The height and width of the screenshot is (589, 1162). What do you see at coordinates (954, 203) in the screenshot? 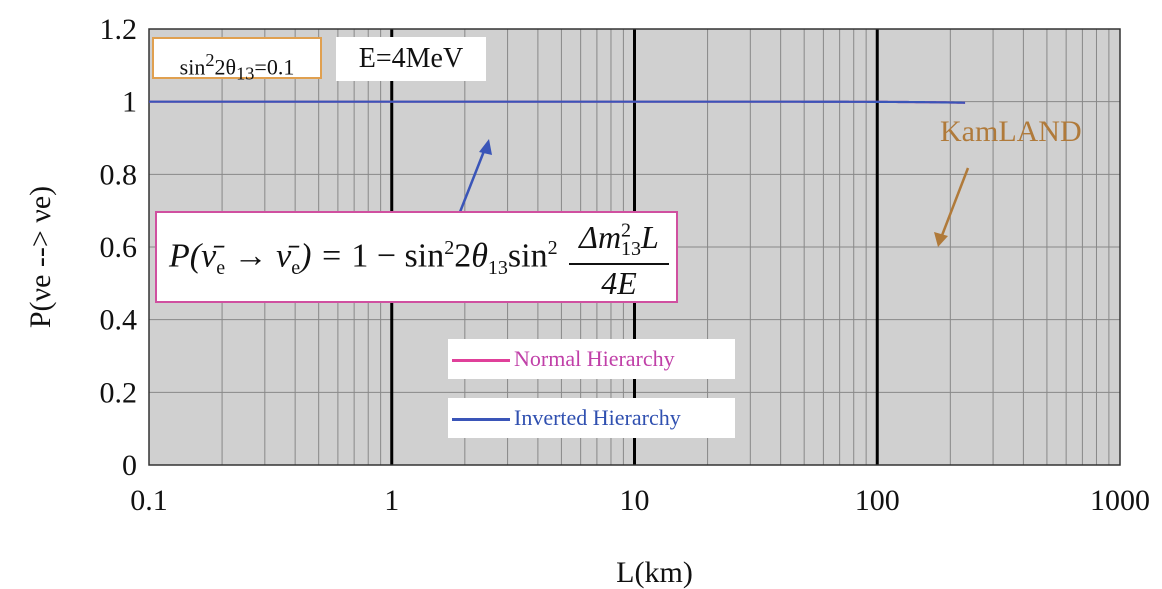
I see `kamland-arrow` at bounding box center [954, 203].